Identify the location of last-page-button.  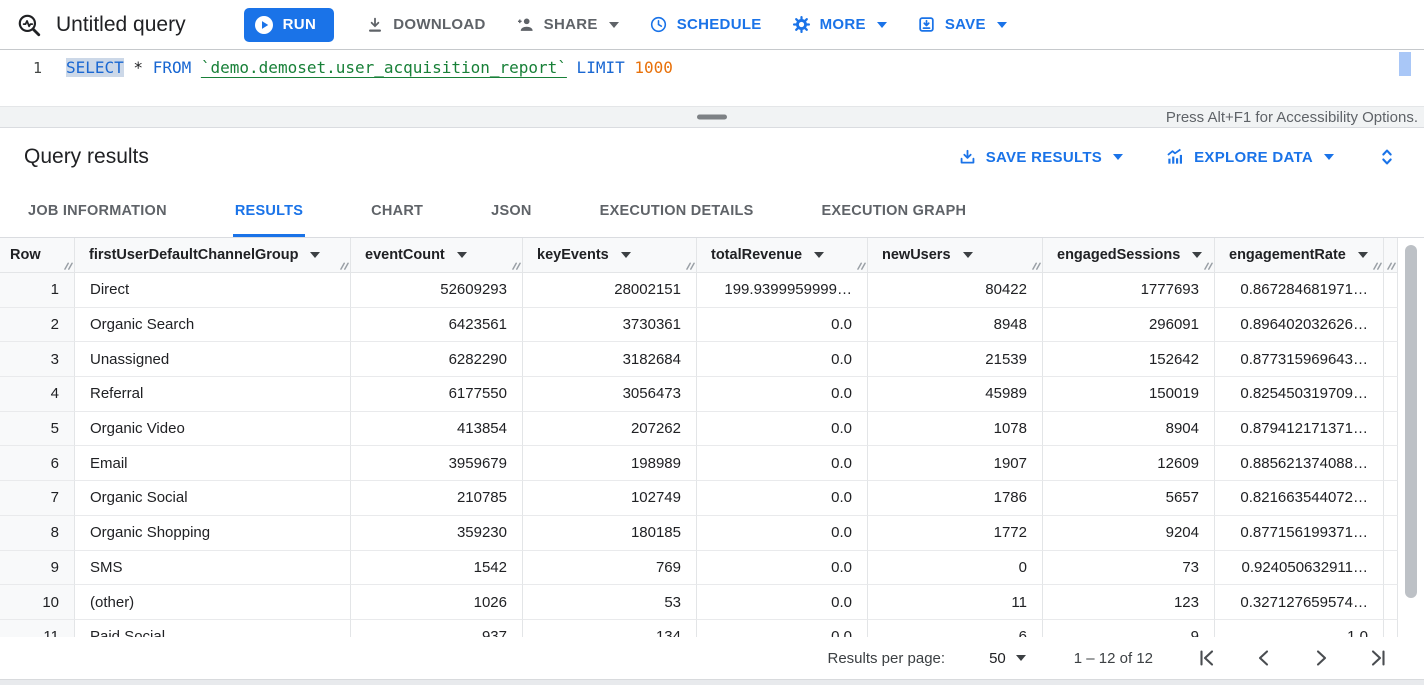
(1378, 658).